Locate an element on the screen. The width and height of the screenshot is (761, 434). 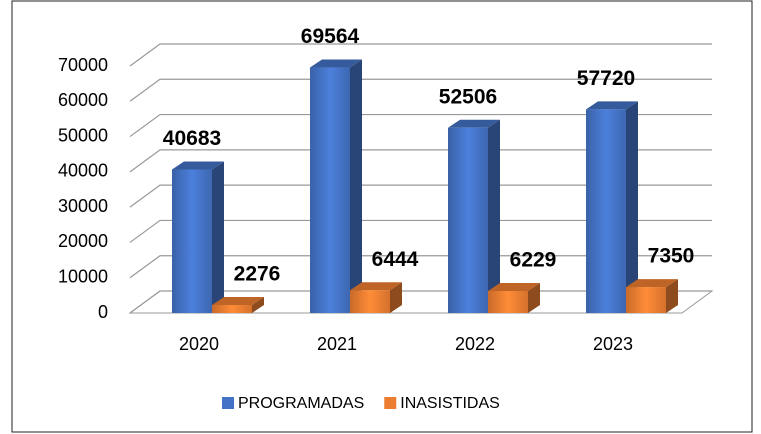
y-tick-label: 70000 is located at coordinates (83, 65).